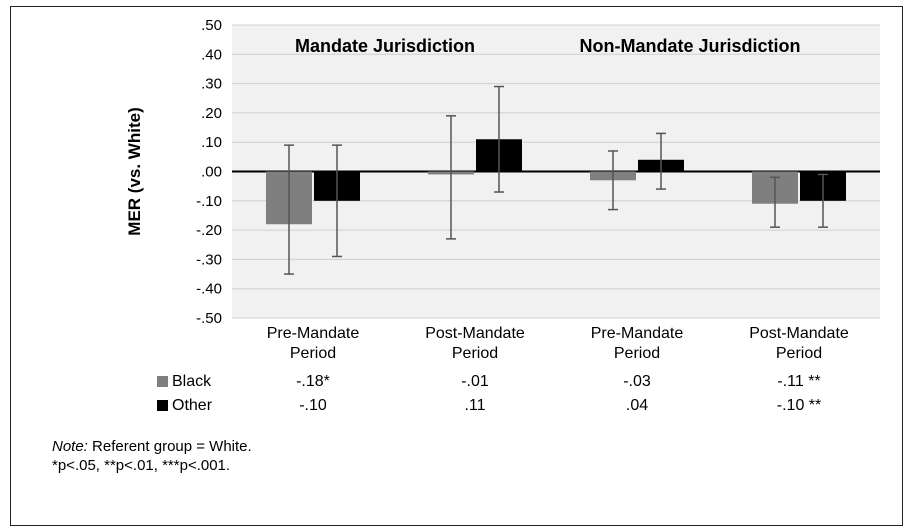 The image size is (910, 526). Describe the element at coordinates (475, 381) in the screenshot. I see `data-table-value: -.01` at that location.